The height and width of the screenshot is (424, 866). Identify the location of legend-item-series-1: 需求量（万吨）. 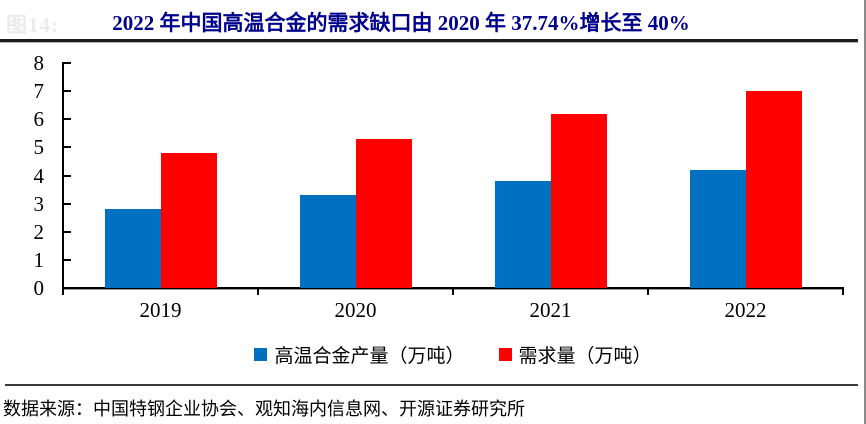
(575, 354).